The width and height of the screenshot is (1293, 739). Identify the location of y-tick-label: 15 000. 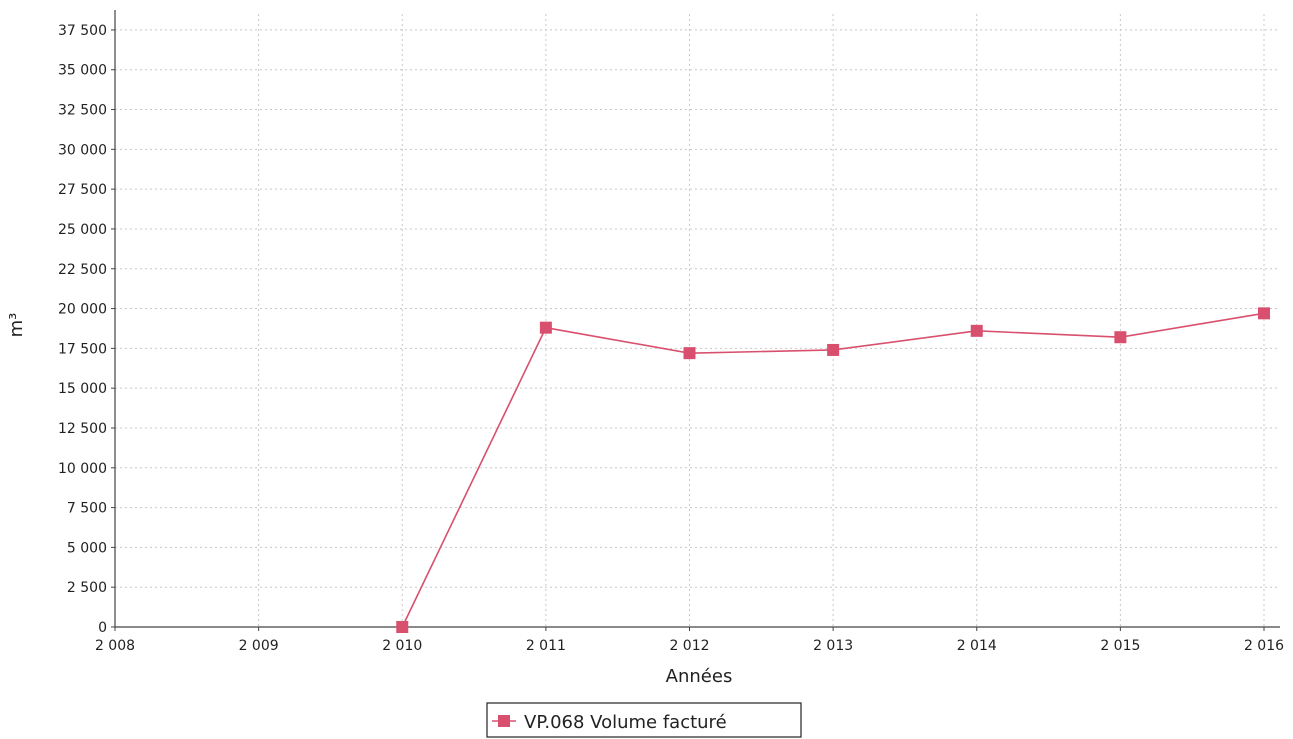
(82, 389).